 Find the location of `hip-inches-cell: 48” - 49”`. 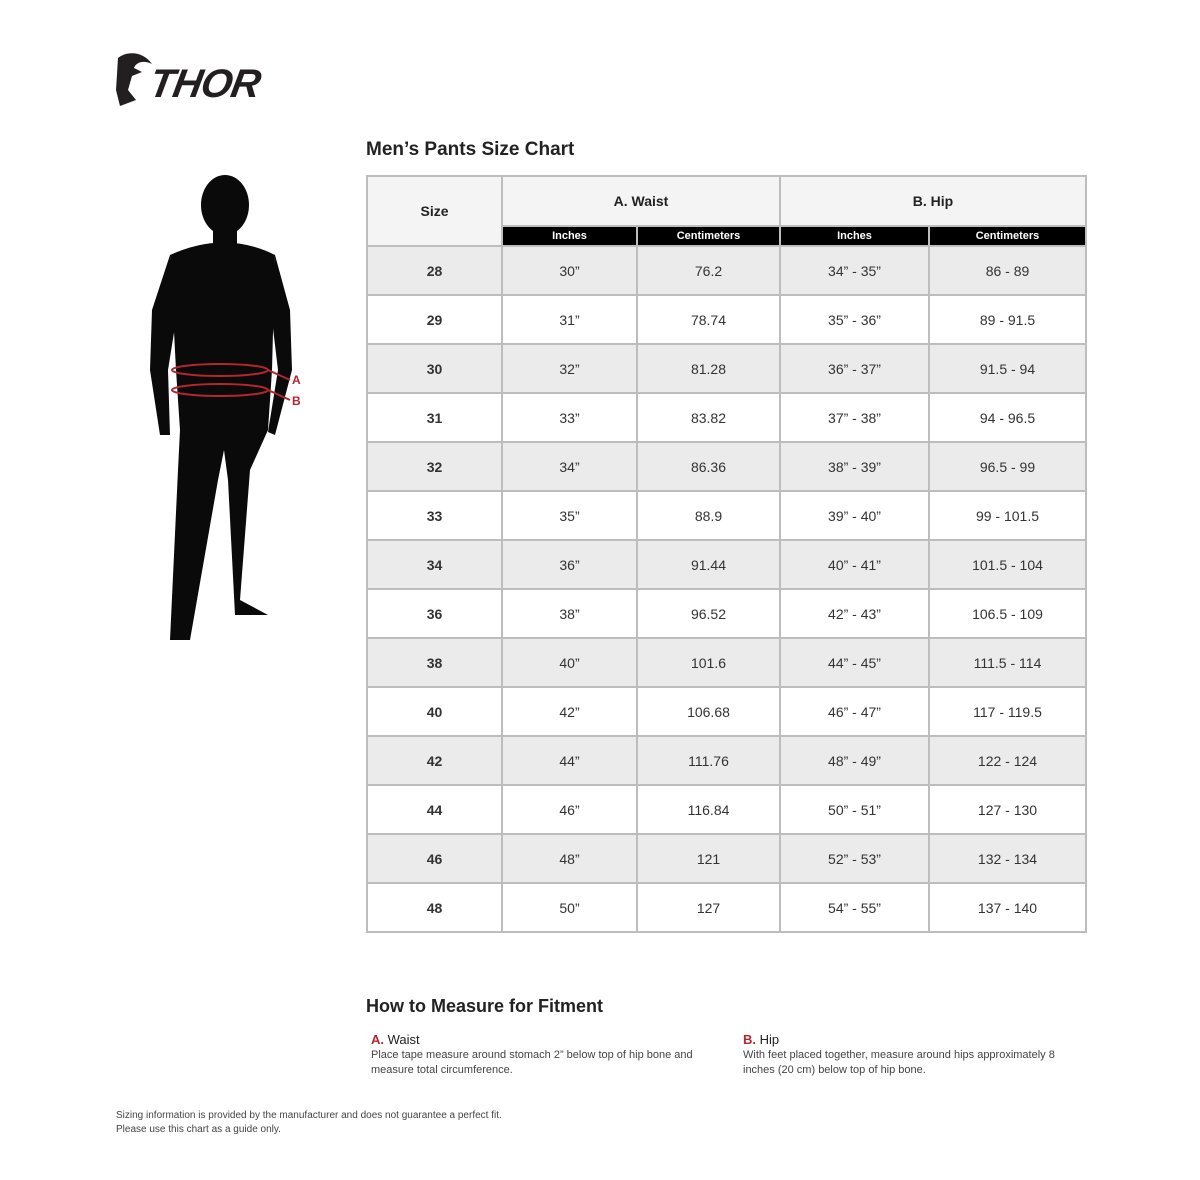

hip-inches-cell: 48” - 49” is located at coordinates (854, 760).